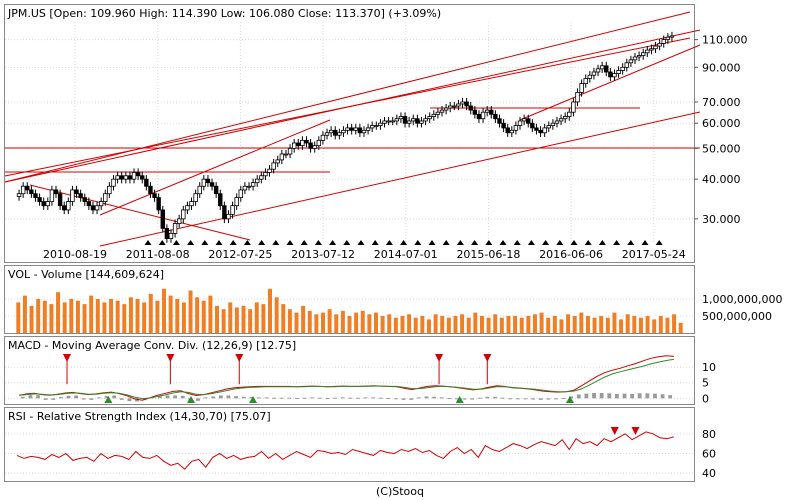 This screenshot has width=800, height=500. Describe the element at coordinates (349, 310) in the screenshot. I see `volume-bars` at that location.